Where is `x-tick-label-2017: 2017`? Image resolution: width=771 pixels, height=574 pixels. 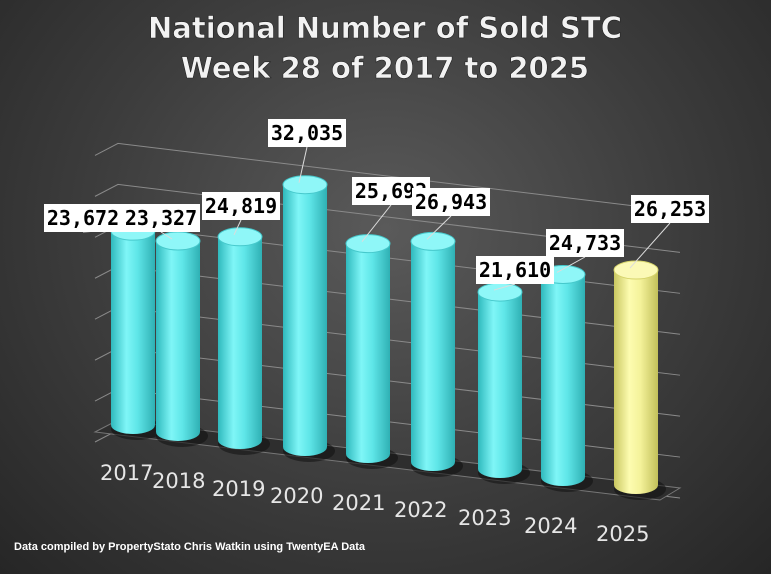 x-tick-label-2017: 2017 is located at coordinates (126, 473).